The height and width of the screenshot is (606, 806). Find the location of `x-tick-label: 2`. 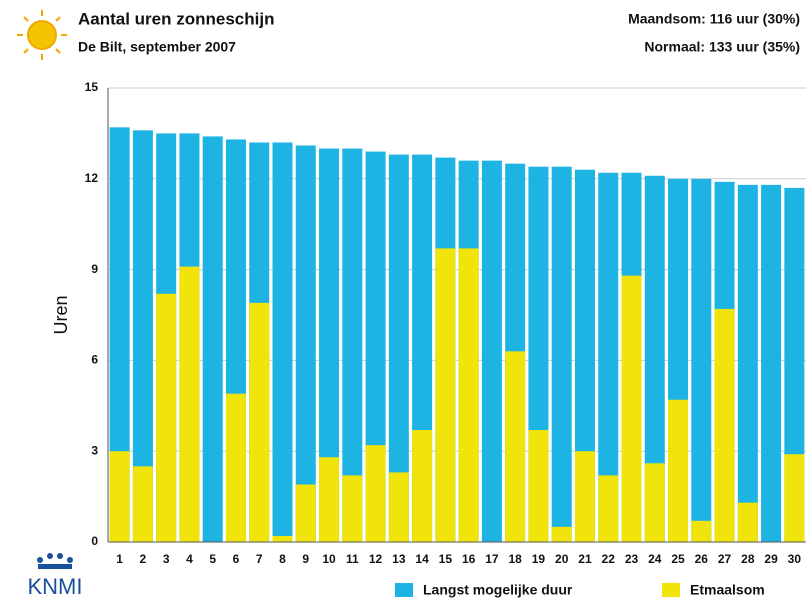

x-tick-label: 2 is located at coordinates (143, 559).